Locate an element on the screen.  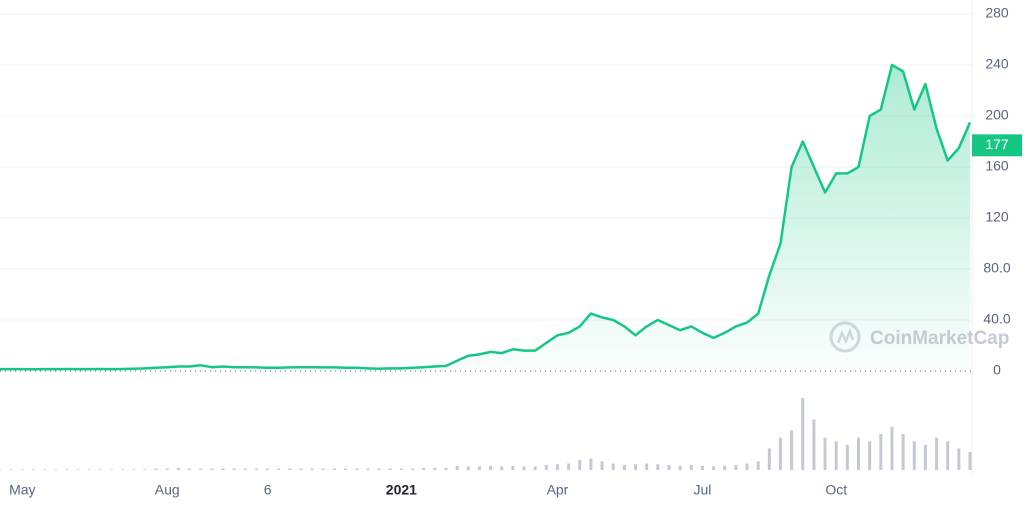
price-tag is located at coordinates (997, 145).